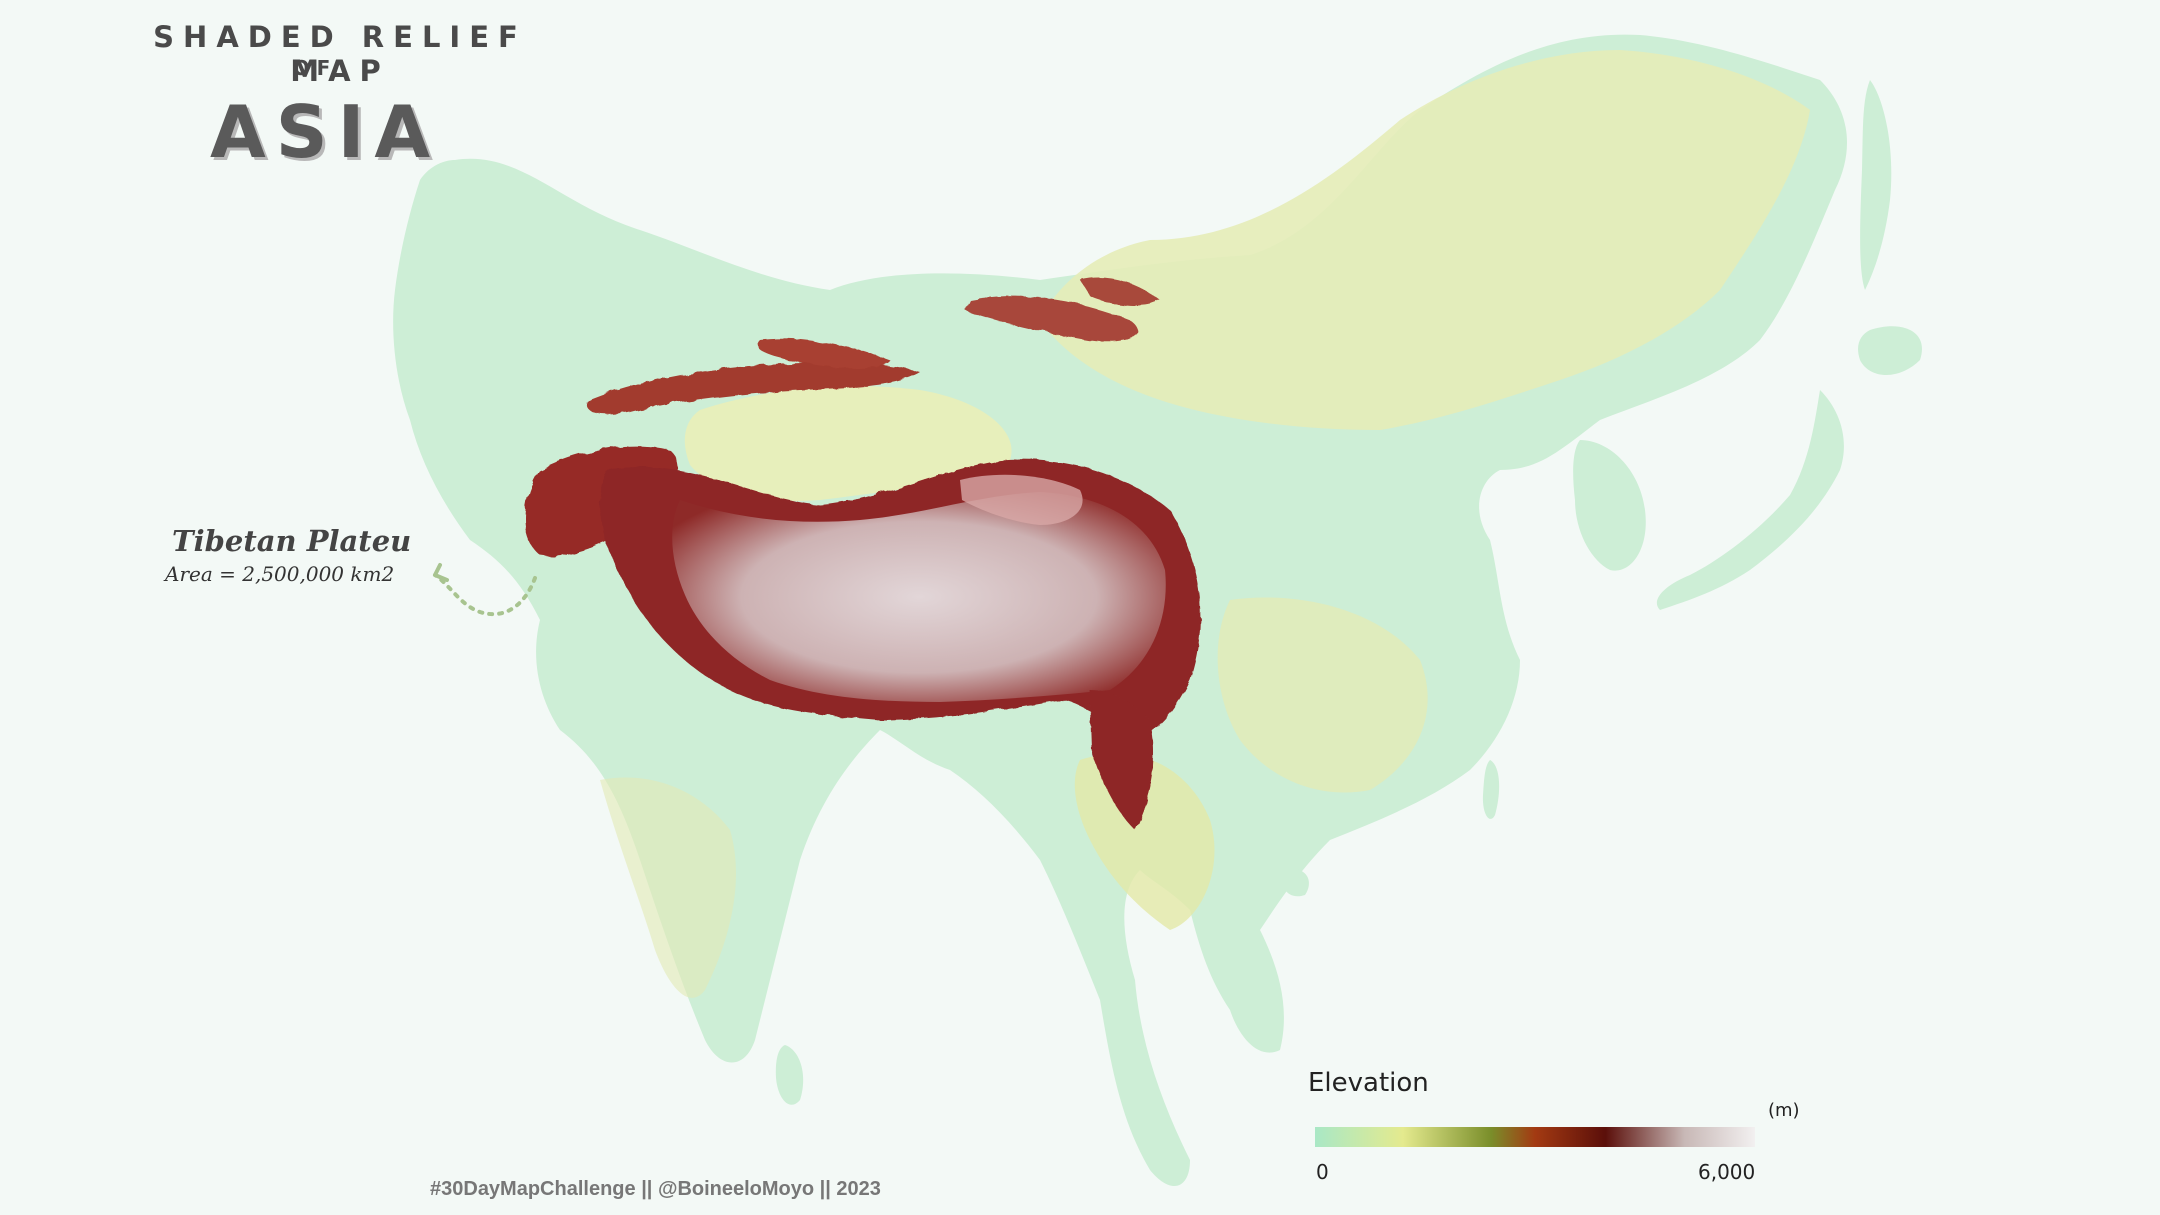 The image size is (2160, 1215). Describe the element at coordinates (1144, 841) in the screenshot. I see `midland-southeast-asia` at that location.